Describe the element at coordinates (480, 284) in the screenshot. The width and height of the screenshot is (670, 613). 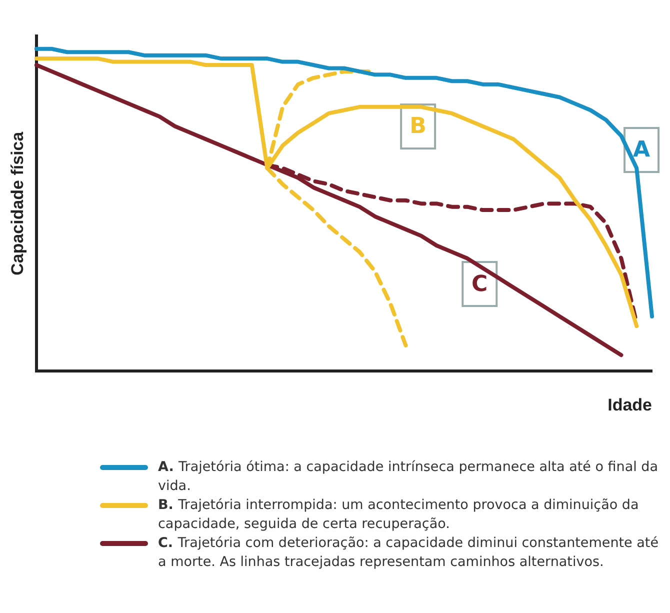
I see `annotation: C` at that location.